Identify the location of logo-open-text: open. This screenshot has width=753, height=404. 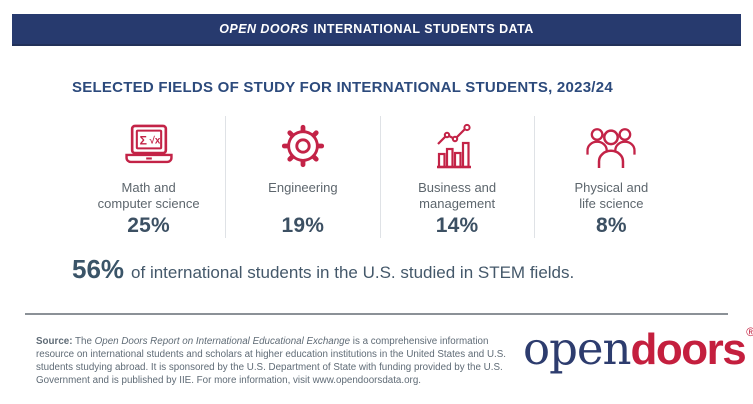
(577, 348).